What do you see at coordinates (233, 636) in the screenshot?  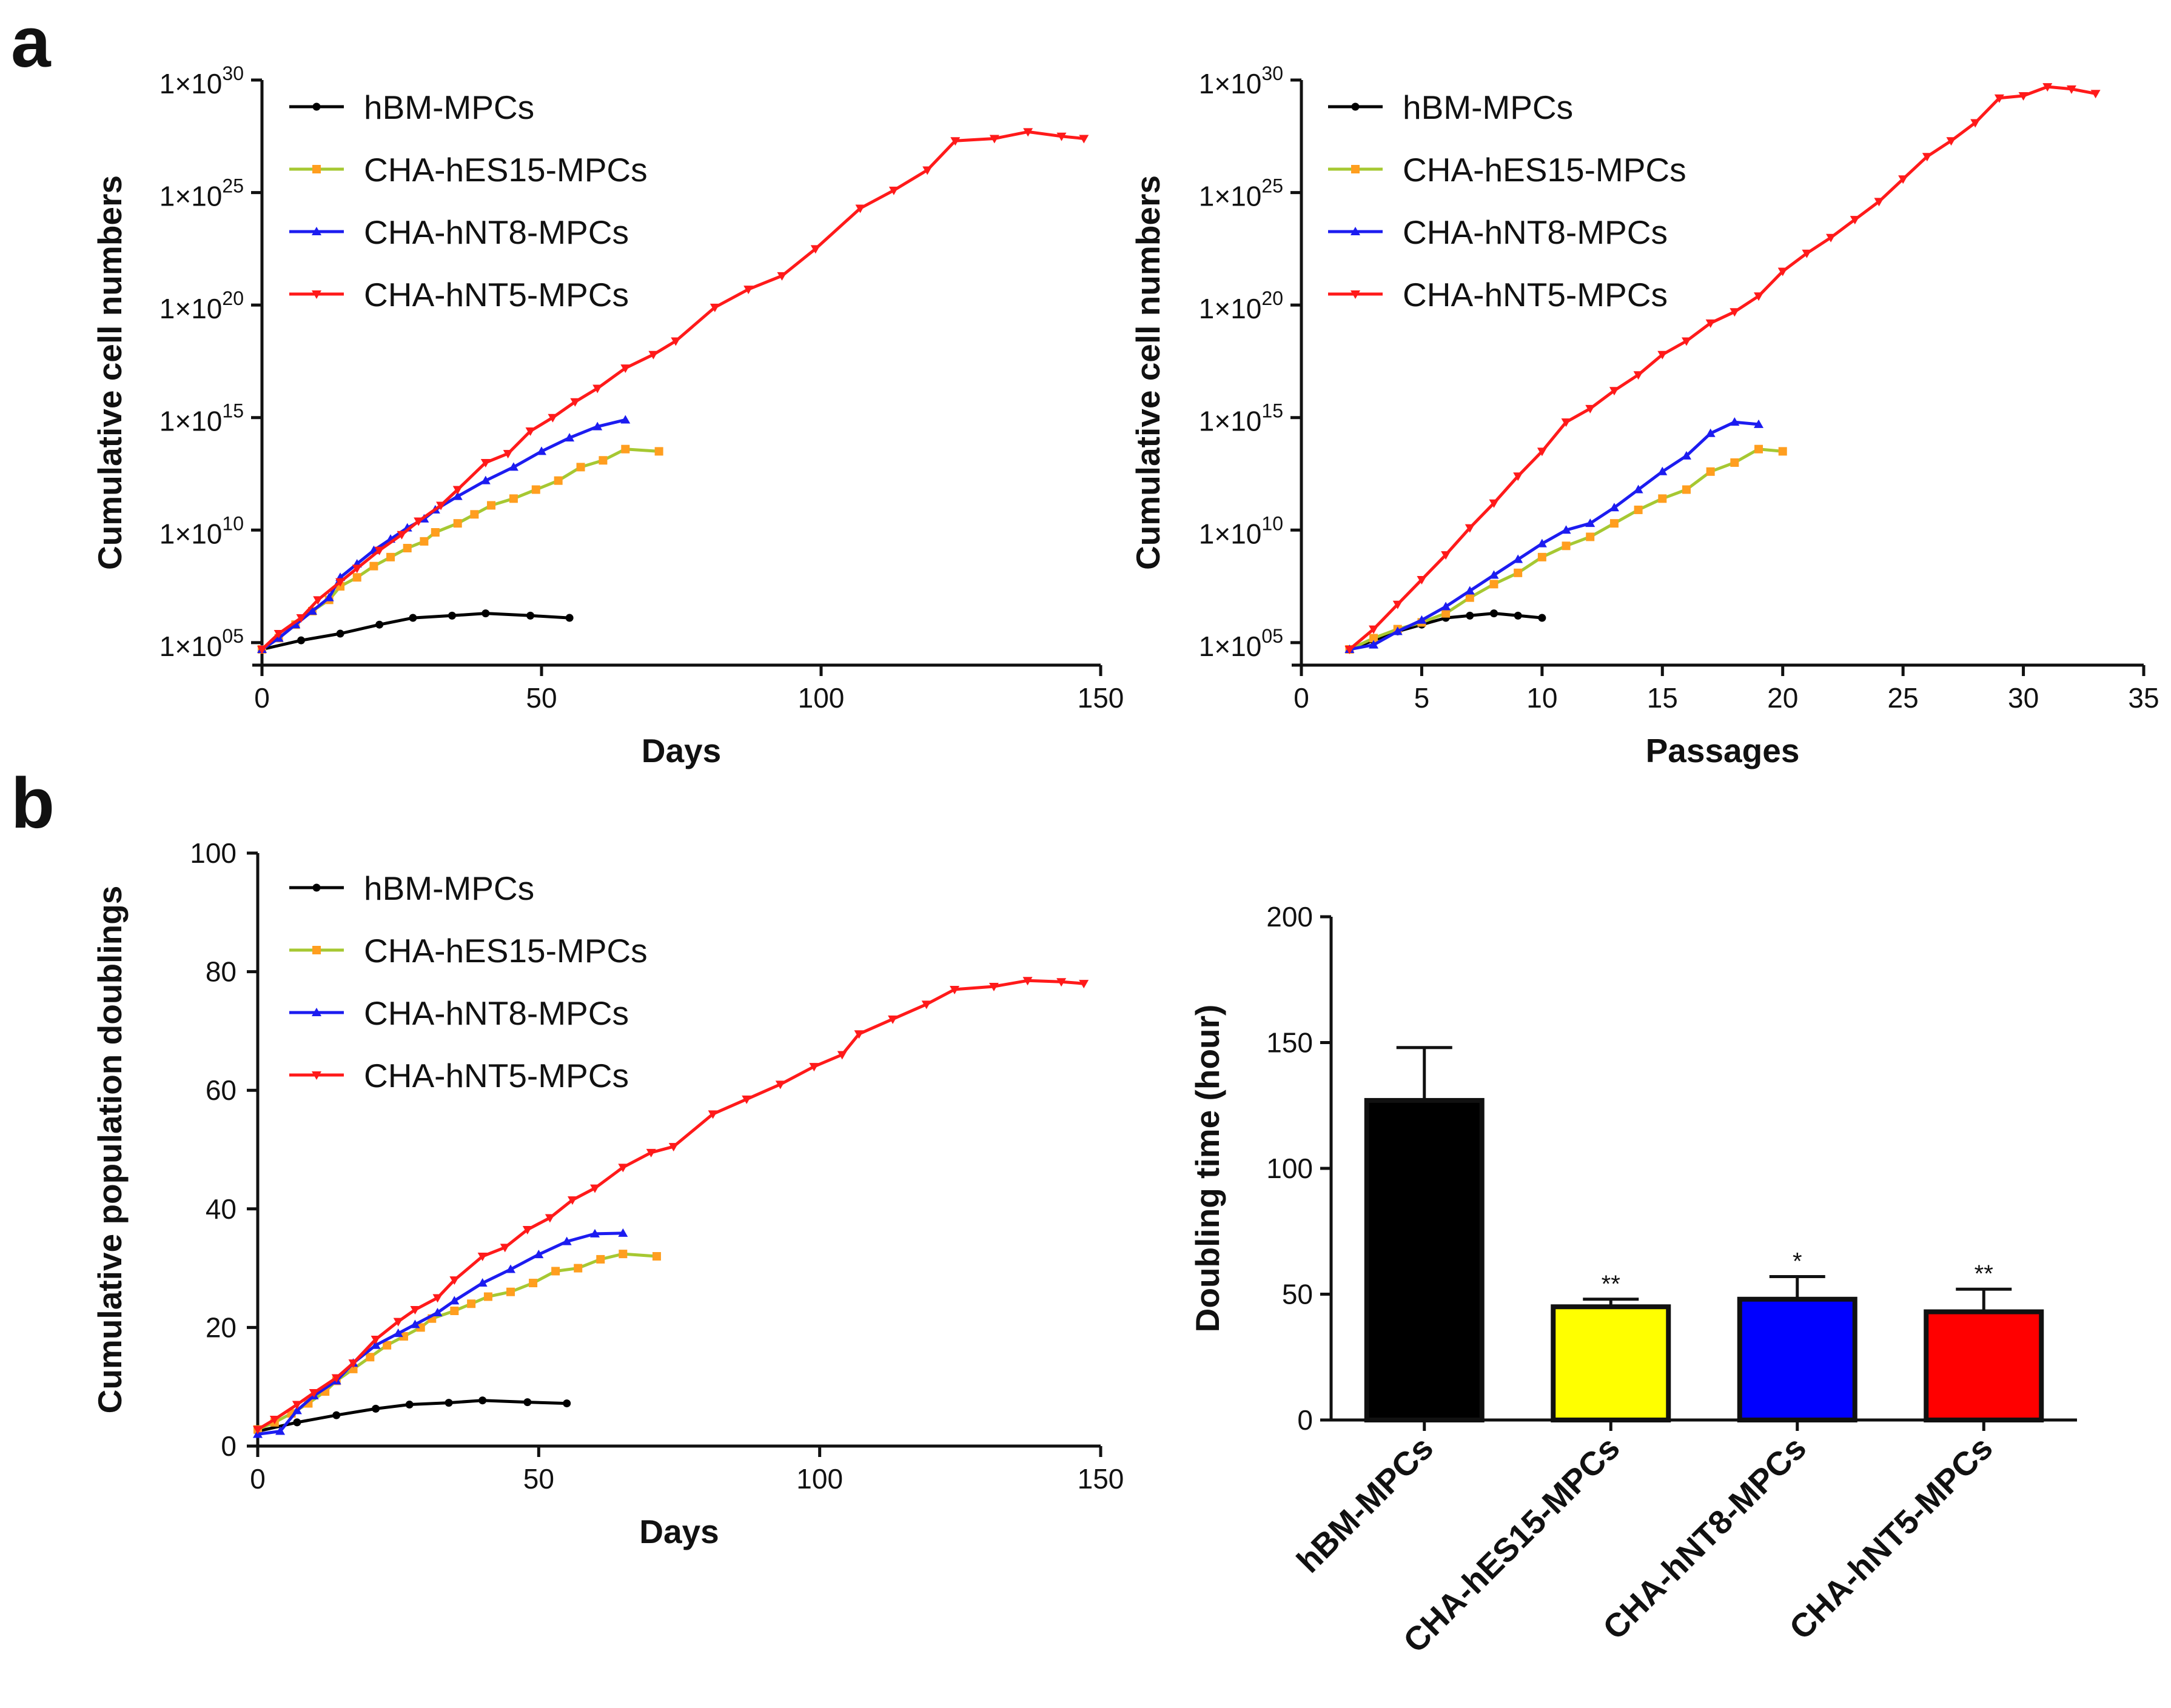 I see `y-tick-exponent: 05` at bounding box center [233, 636].